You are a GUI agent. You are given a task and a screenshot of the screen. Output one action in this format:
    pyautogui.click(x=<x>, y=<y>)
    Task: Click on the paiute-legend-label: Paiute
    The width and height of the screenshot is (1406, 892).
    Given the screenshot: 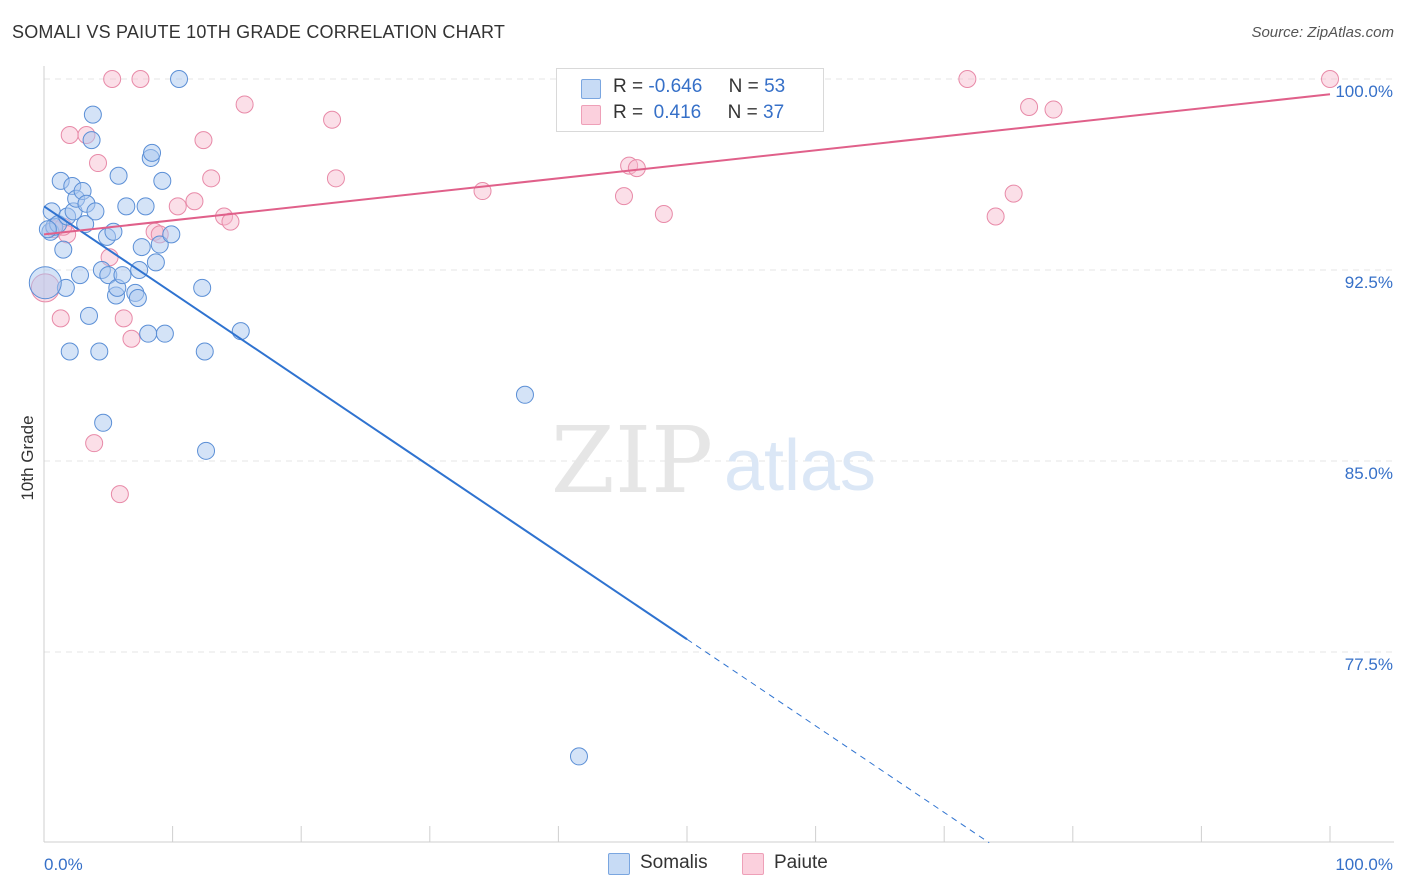 What is the action you would take?
    pyautogui.click(x=801, y=862)
    